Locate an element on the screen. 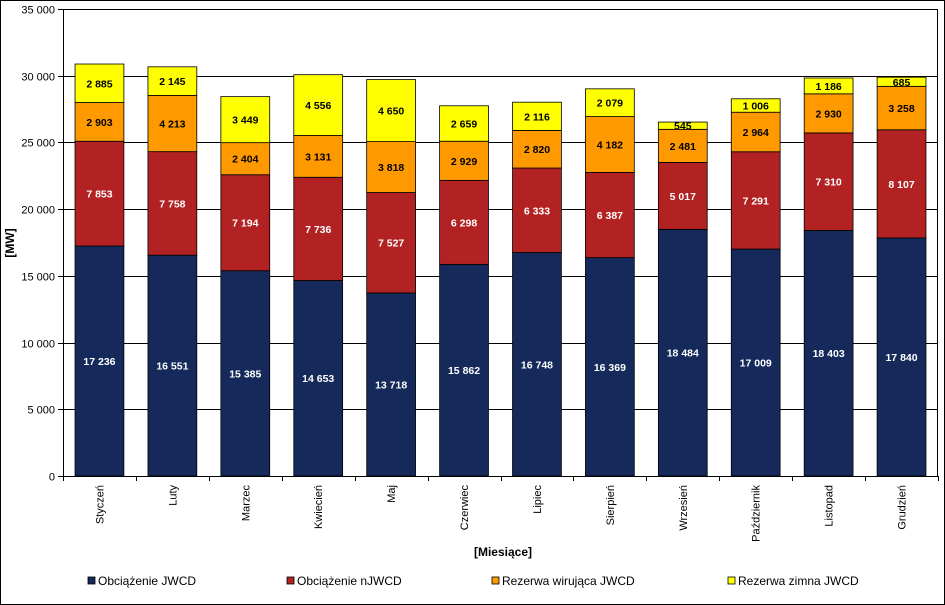  data-label: 545 is located at coordinates (683, 127).